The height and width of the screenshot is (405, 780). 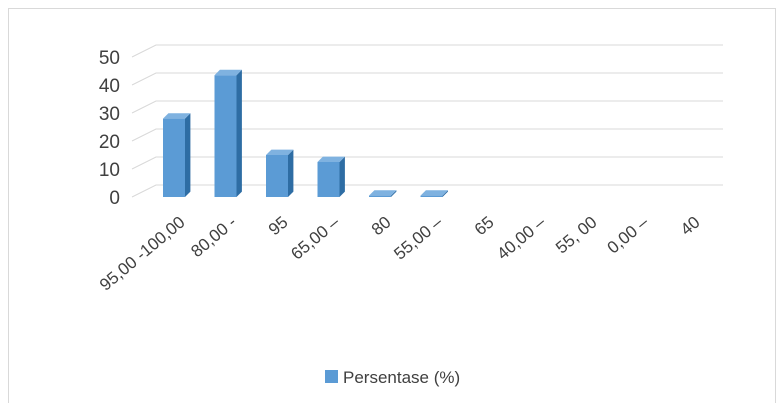 I want to click on legend: Persentase (%), so click(x=392, y=377).